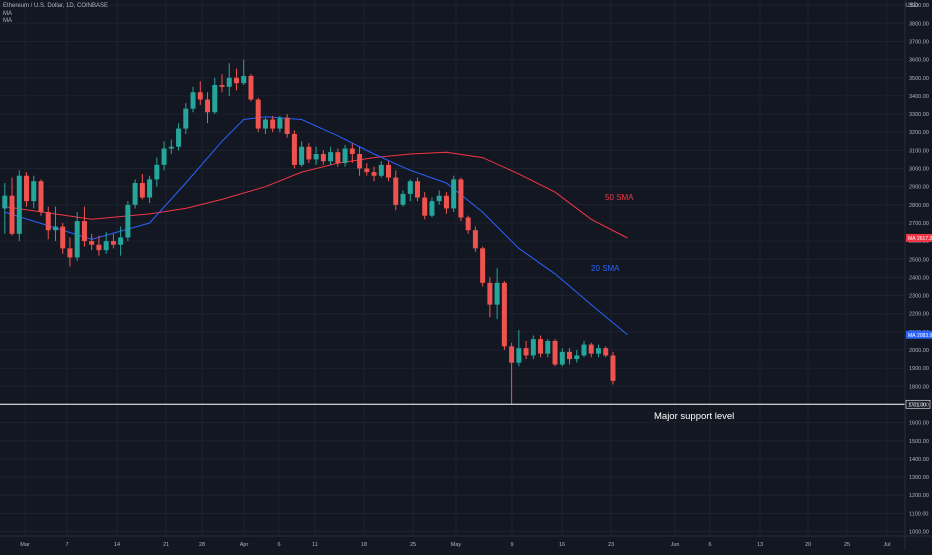 This screenshot has height=555, width=932. What do you see at coordinates (244, 545) in the screenshot?
I see `x-tick-label: Apr` at bounding box center [244, 545].